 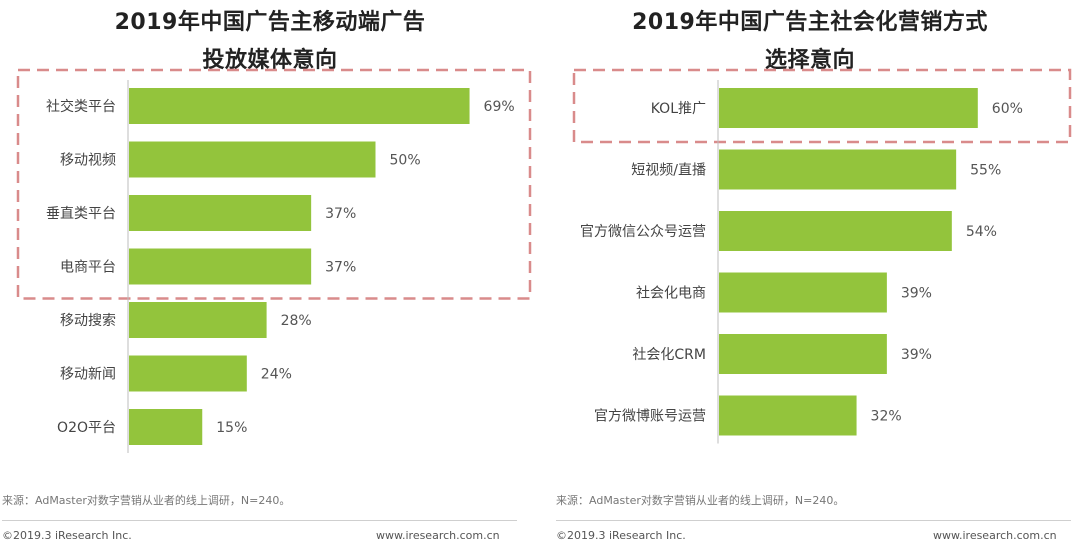 I want to click on value-label-4: 39%, so click(x=916, y=294).